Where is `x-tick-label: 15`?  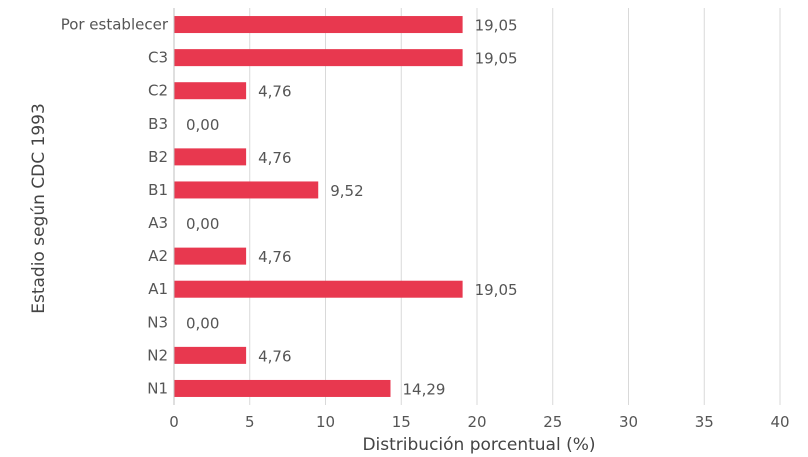
x-tick-label: 15 is located at coordinates (401, 422).